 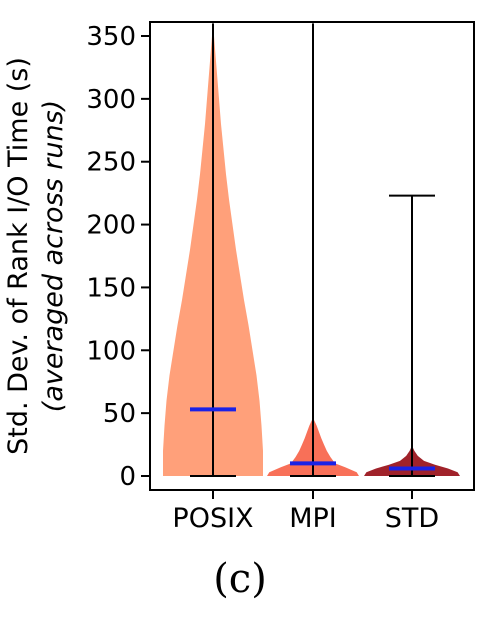 What do you see at coordinates (18, 256) in the screenshot?
I see `y-axis-label: Std. Dev. of Rank I/O Time (s)` at bounding box center [18, 256].